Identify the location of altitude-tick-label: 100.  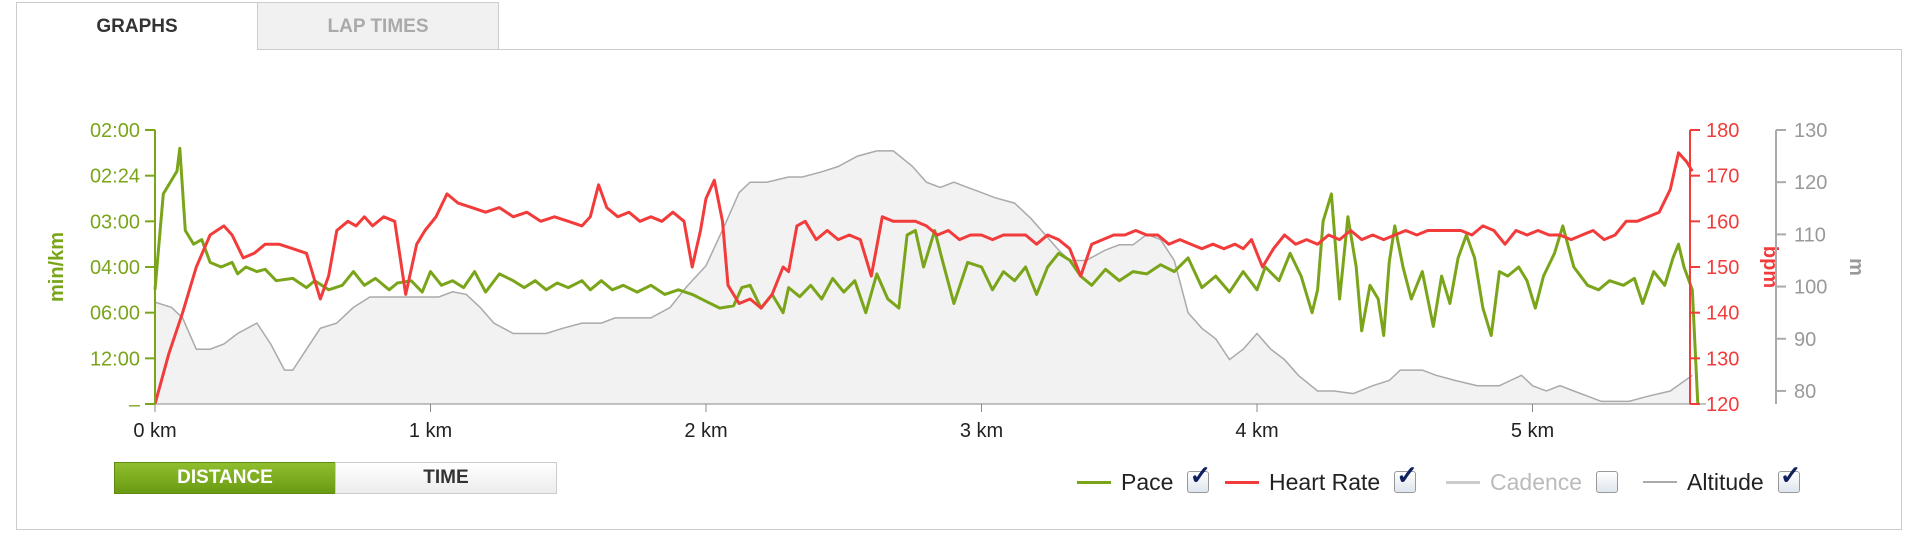
(1810, 288).